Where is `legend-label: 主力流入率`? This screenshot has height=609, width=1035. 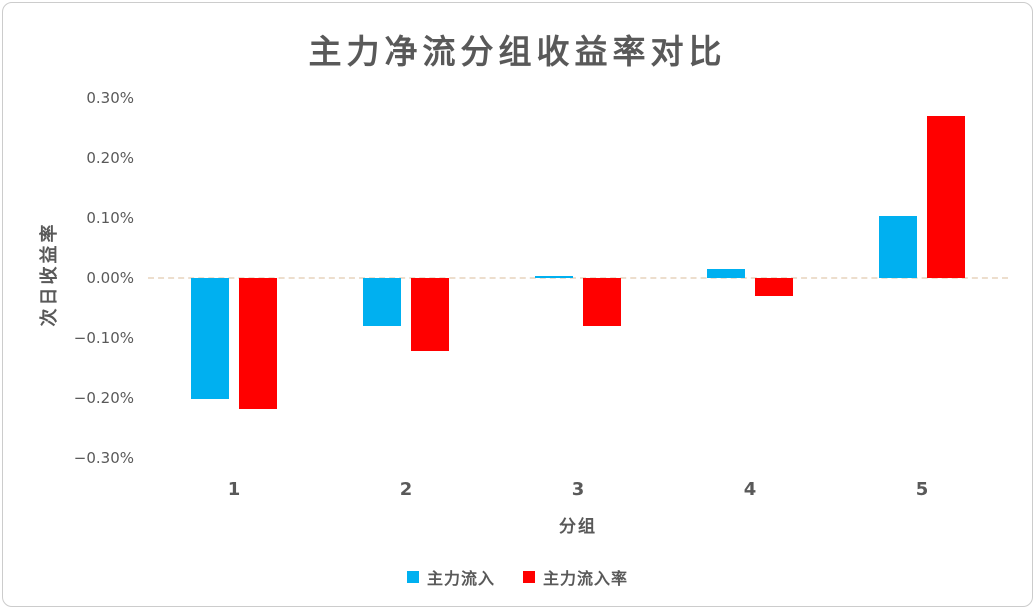
legend-label: 主力流入率 is located at coordinates (586, 578).